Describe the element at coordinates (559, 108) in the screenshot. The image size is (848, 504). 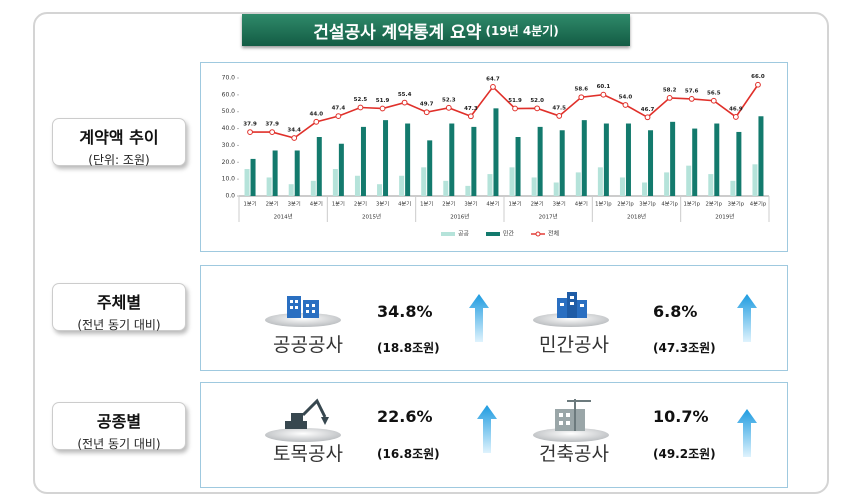
I see `data-label: 47.5` at that location.